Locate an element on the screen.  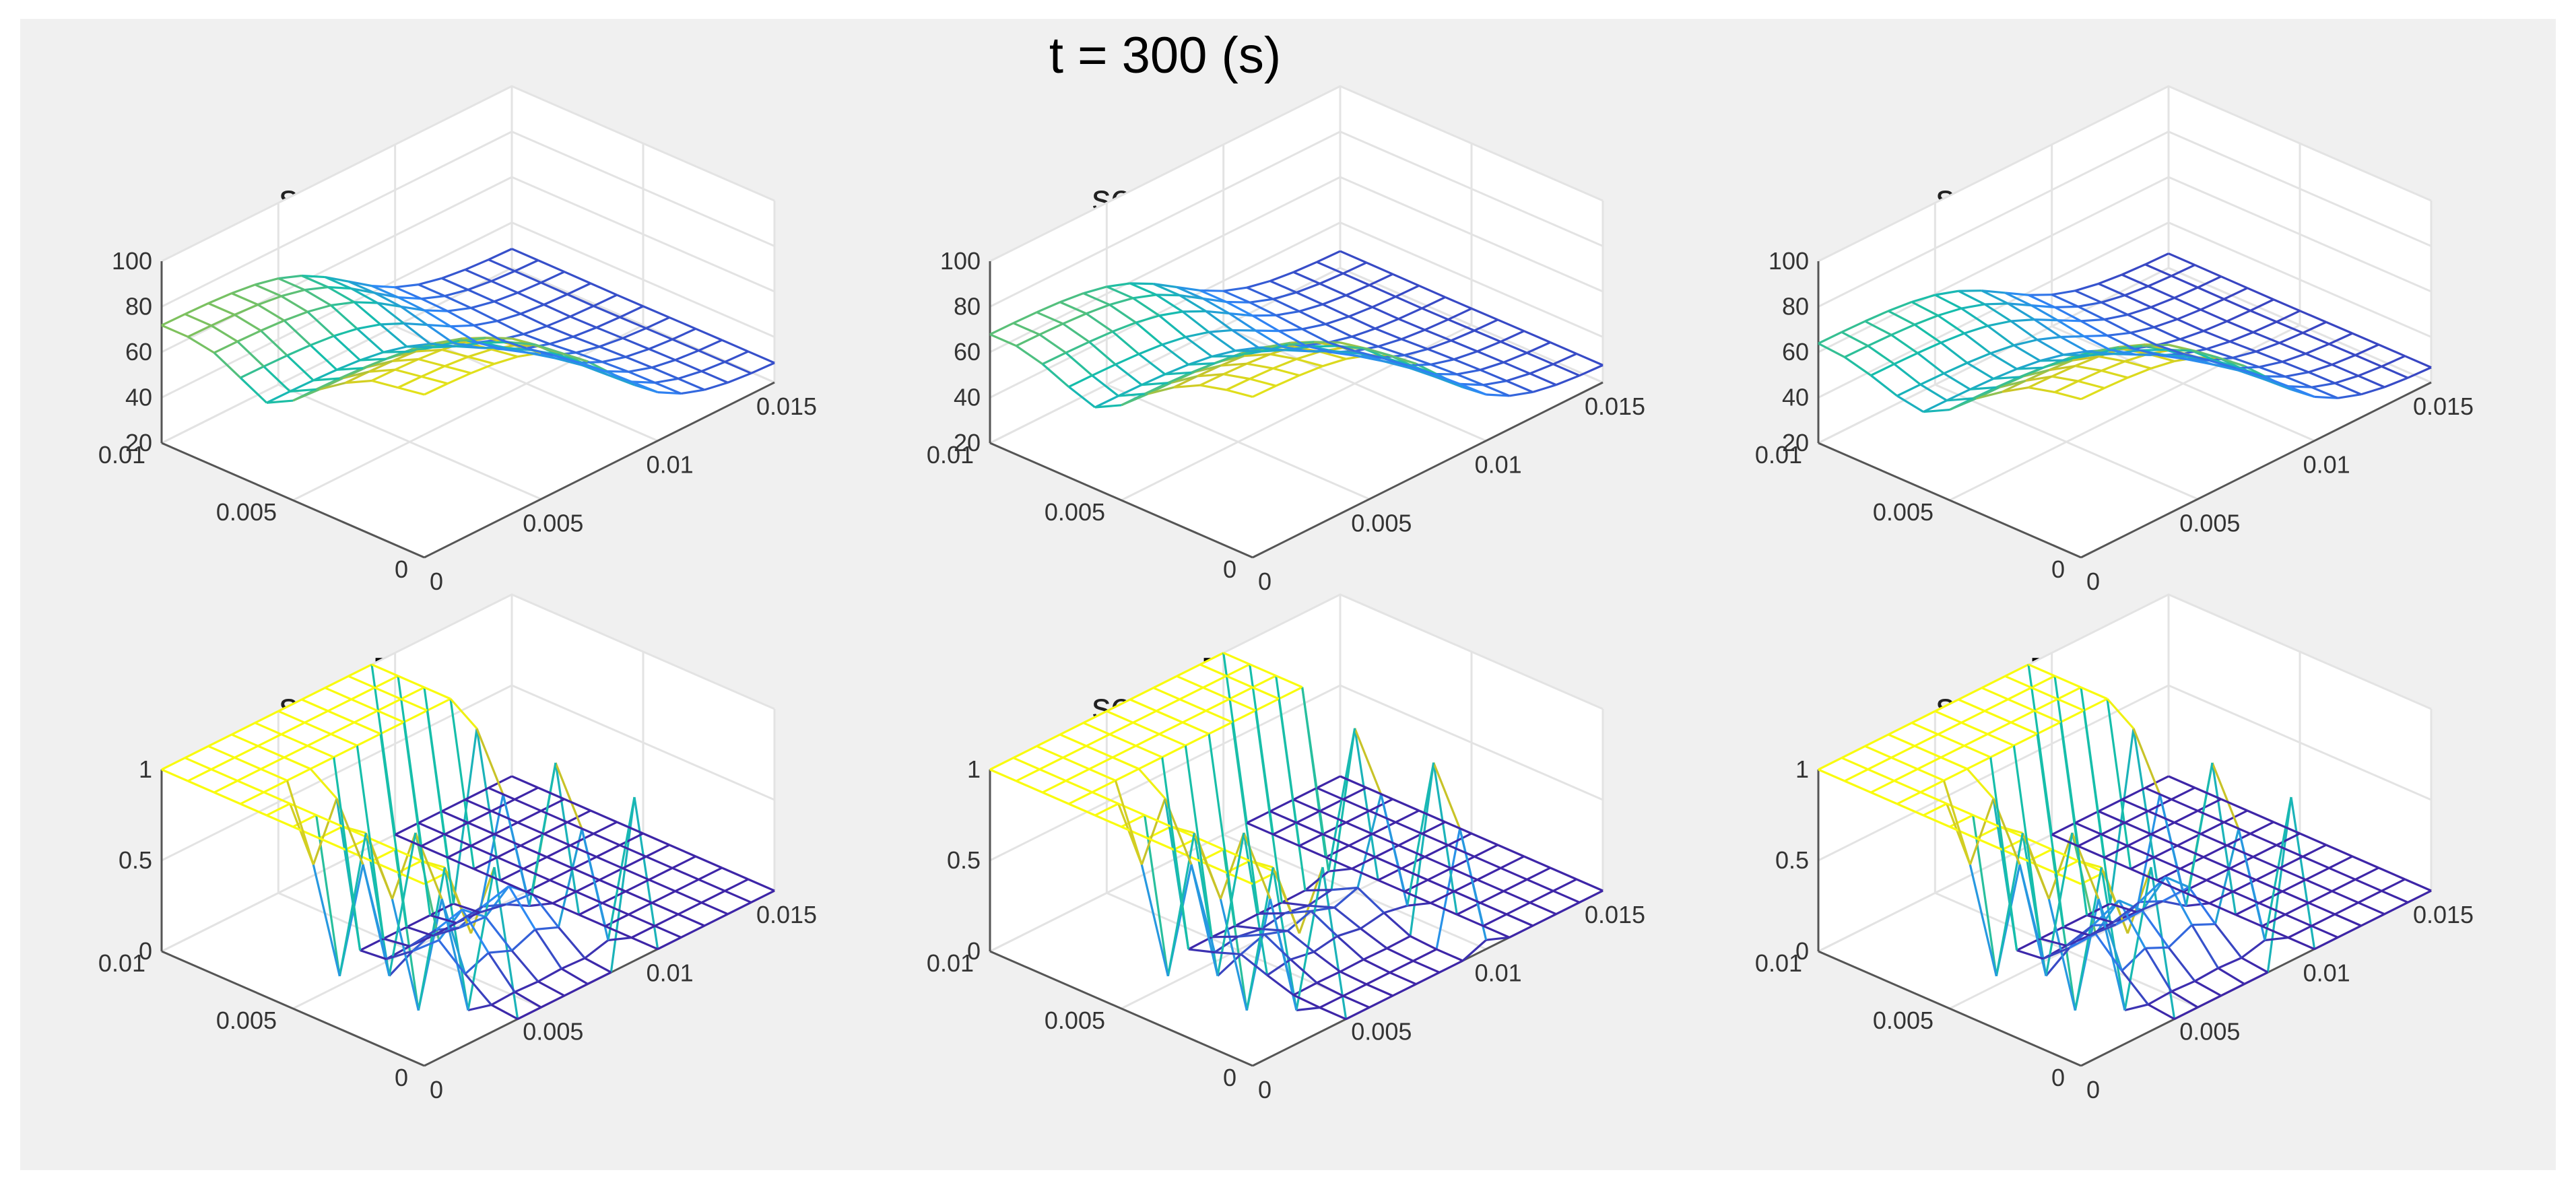
y-tick-label: 0.005 is located at coordinates (1075, 1020).